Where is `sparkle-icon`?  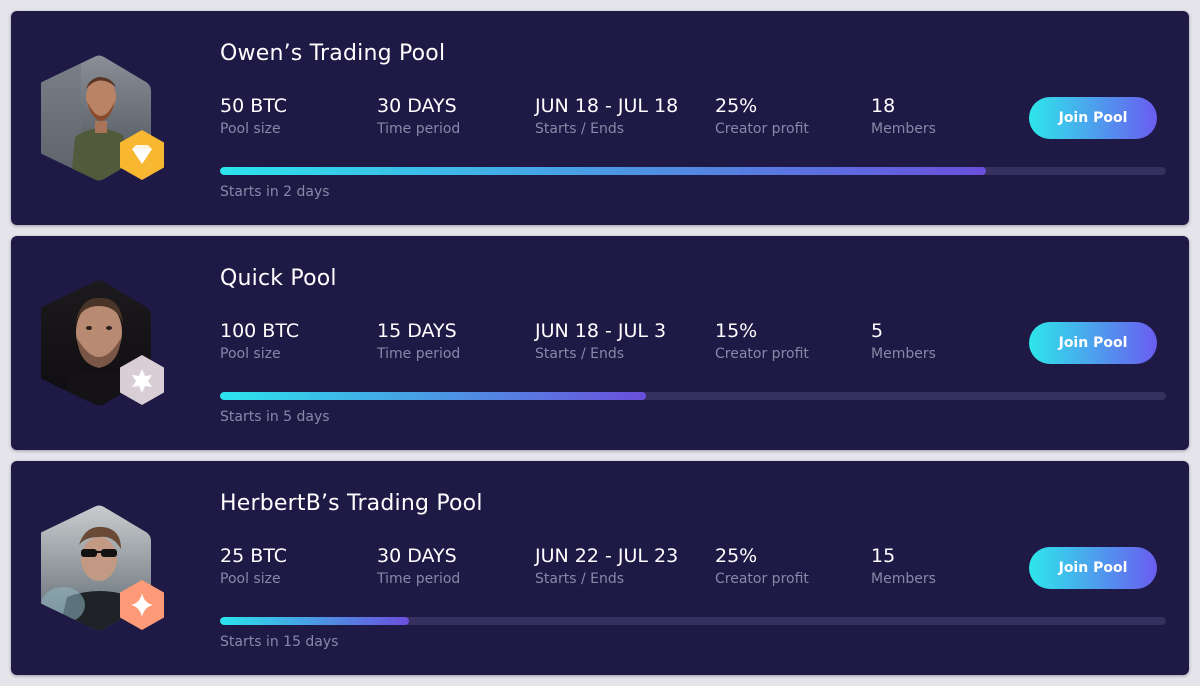
sparkle-icon is located at coordinates (142, 605).